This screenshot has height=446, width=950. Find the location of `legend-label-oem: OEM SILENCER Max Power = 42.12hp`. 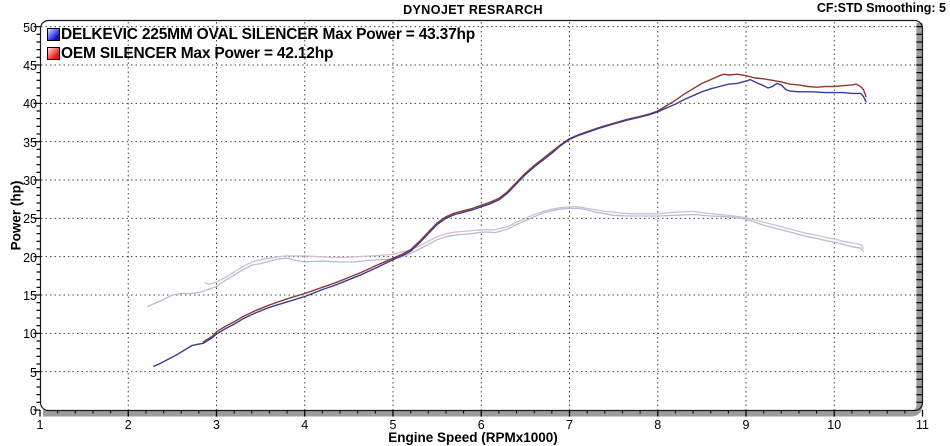

legend-label-oem: OEM SILENCER Max Power = 42.12hp is located at coordinates (197, 53).